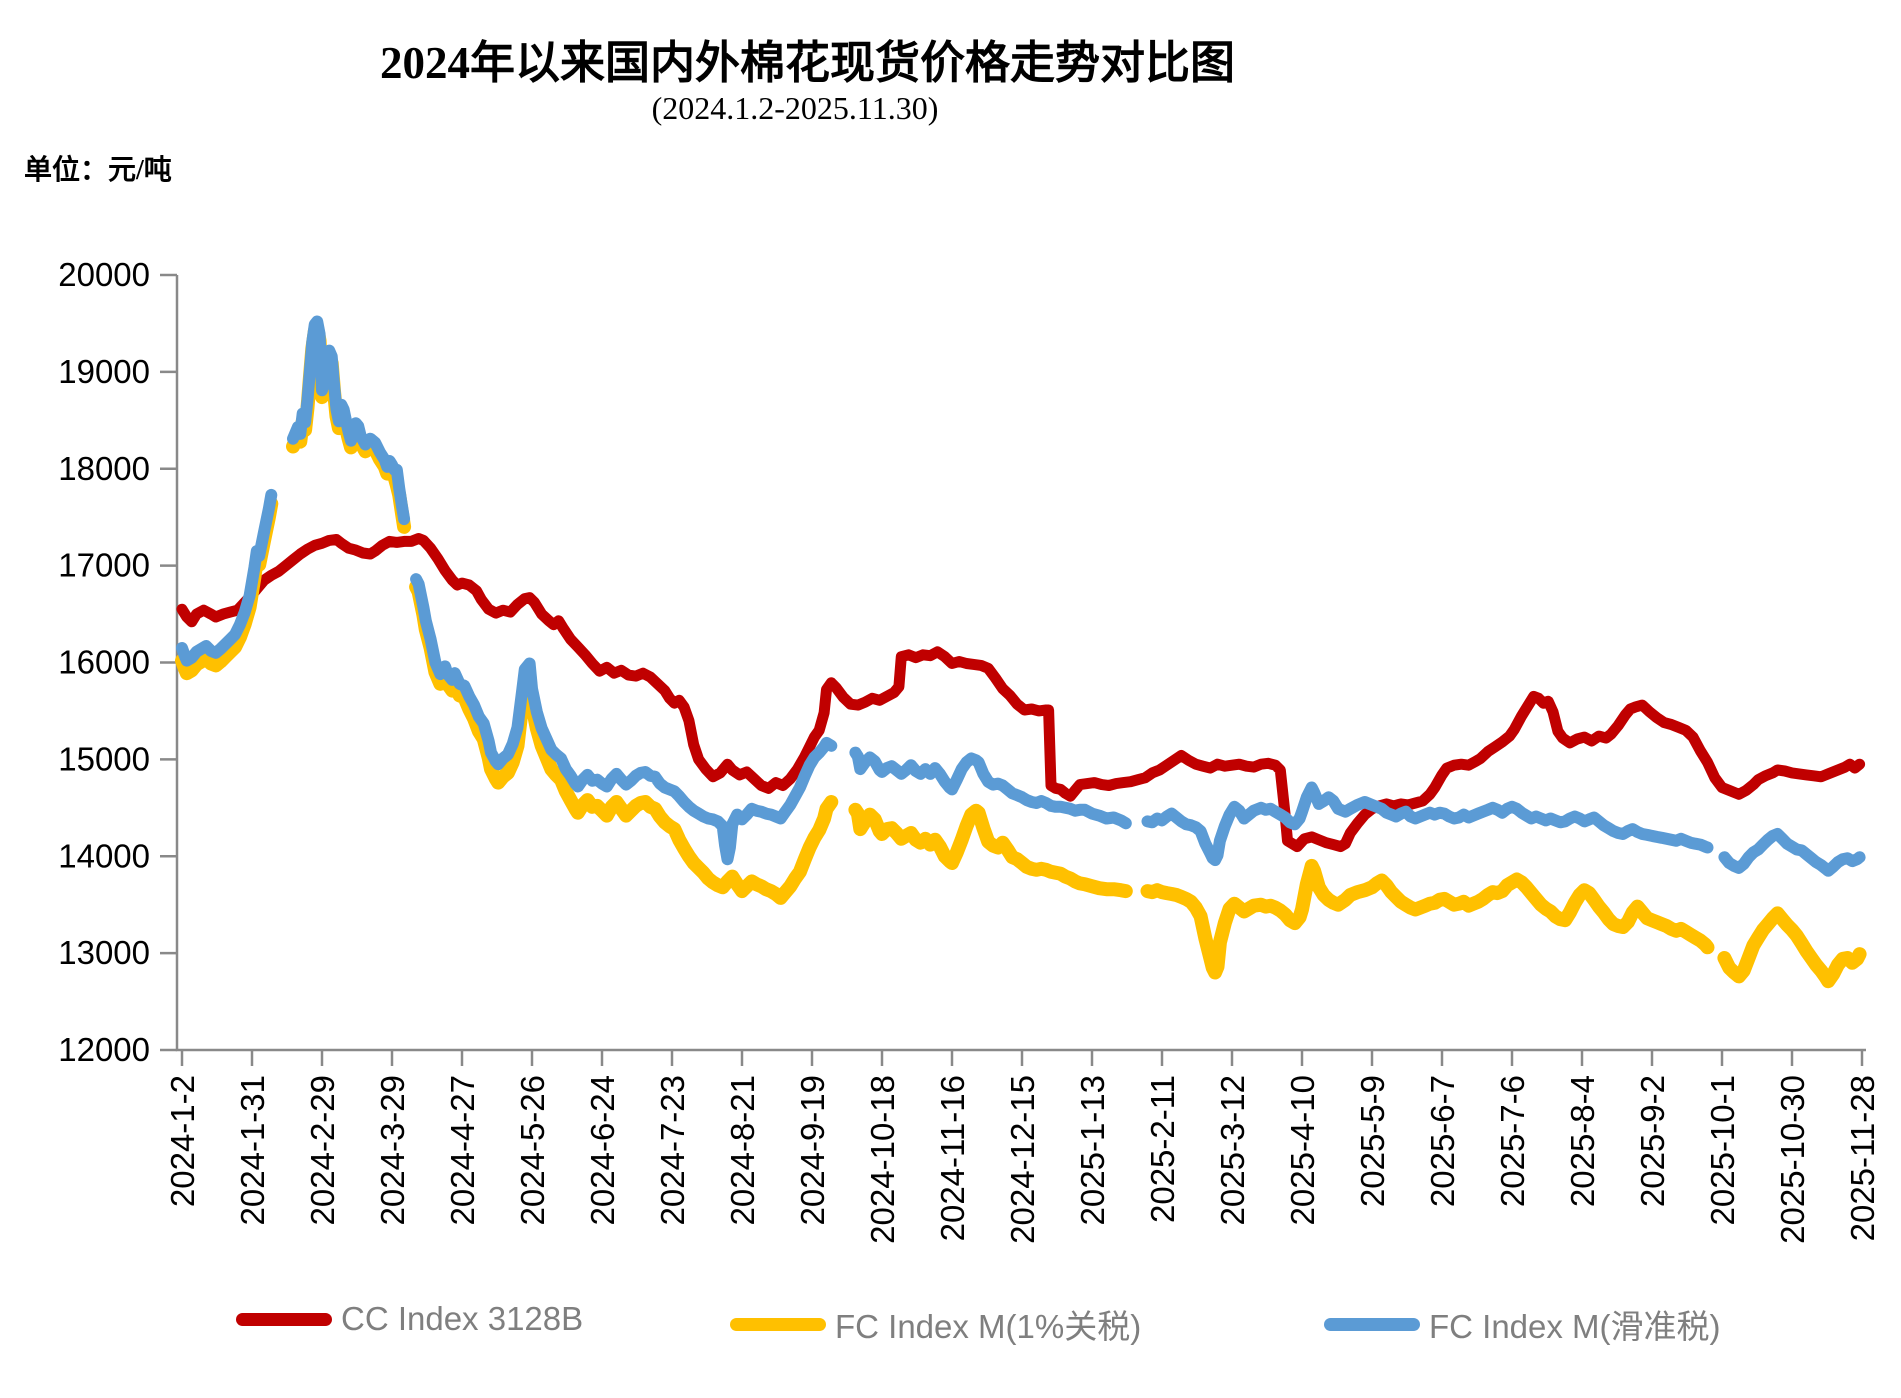 Image resolution: width=1901 pixels, height=1398 pixels. I want to click on x-axis-label: 2024-1-2, so click(182, 1141).